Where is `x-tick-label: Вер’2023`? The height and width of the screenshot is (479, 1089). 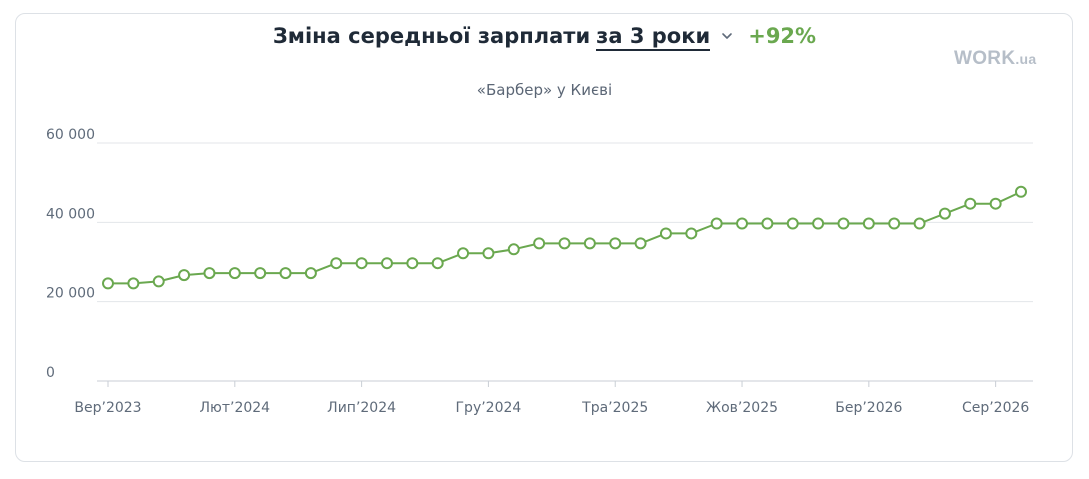
x-tick-label: Вер’2023 is located at coordinates (107, 408).